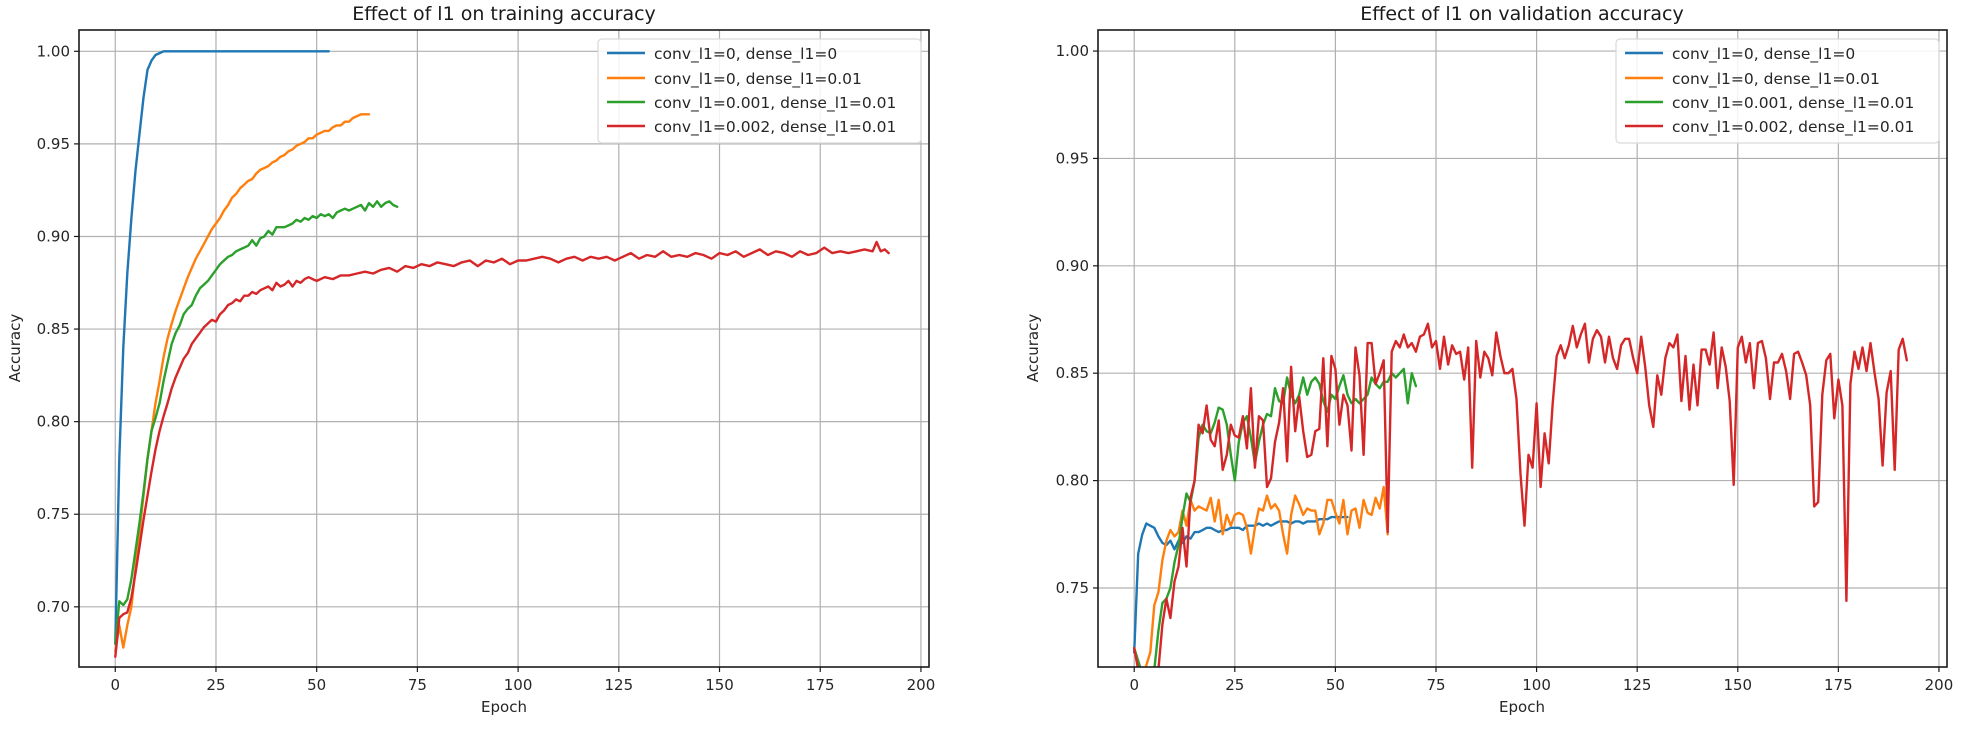  I want to click on y-axis-ticks: 0.70 0.75 0.80 0.85 0.90 0.95 1.00, so click(58, 329).